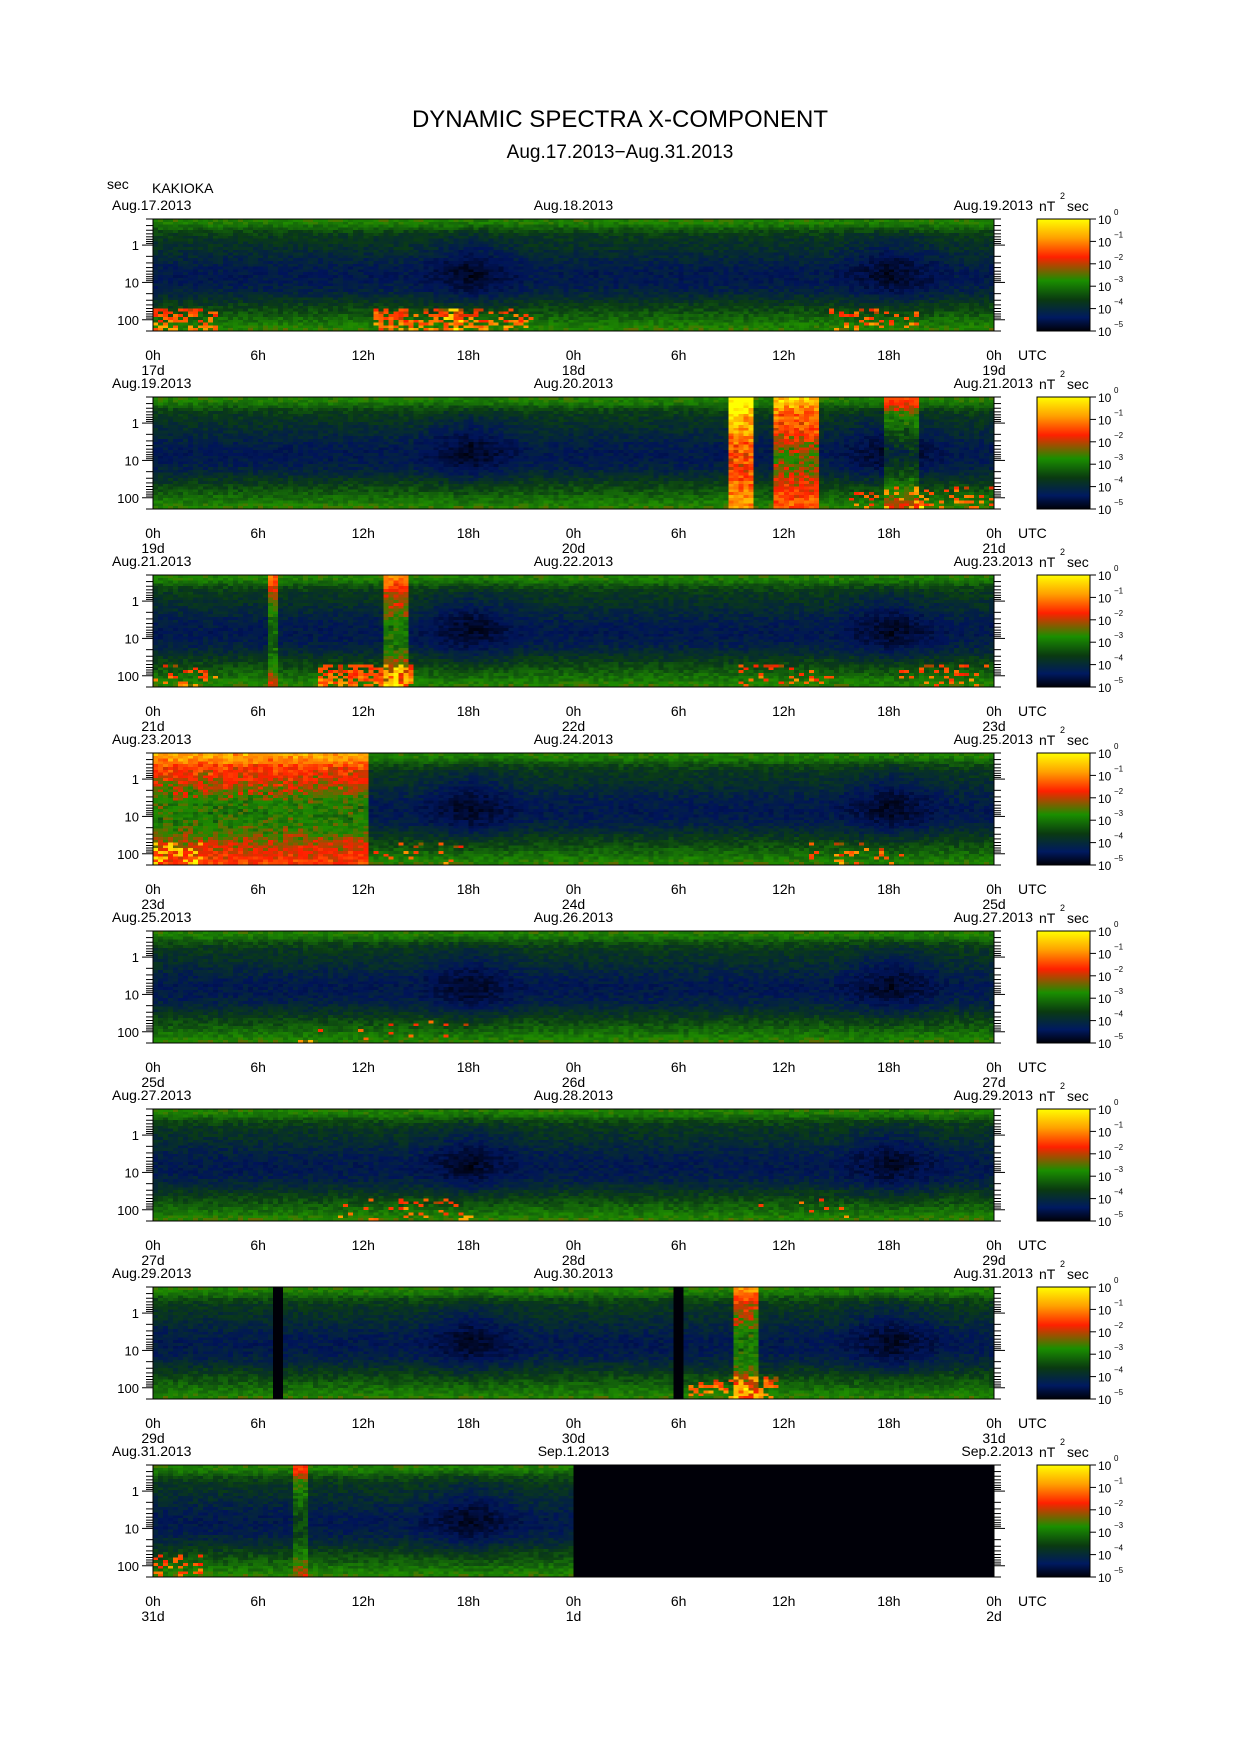 The height and width of the screenshot is (1752, 1240). Describe the element at coordinates (1032, 1245) in the screenshot. I see `utc-label: UTC` at that location.